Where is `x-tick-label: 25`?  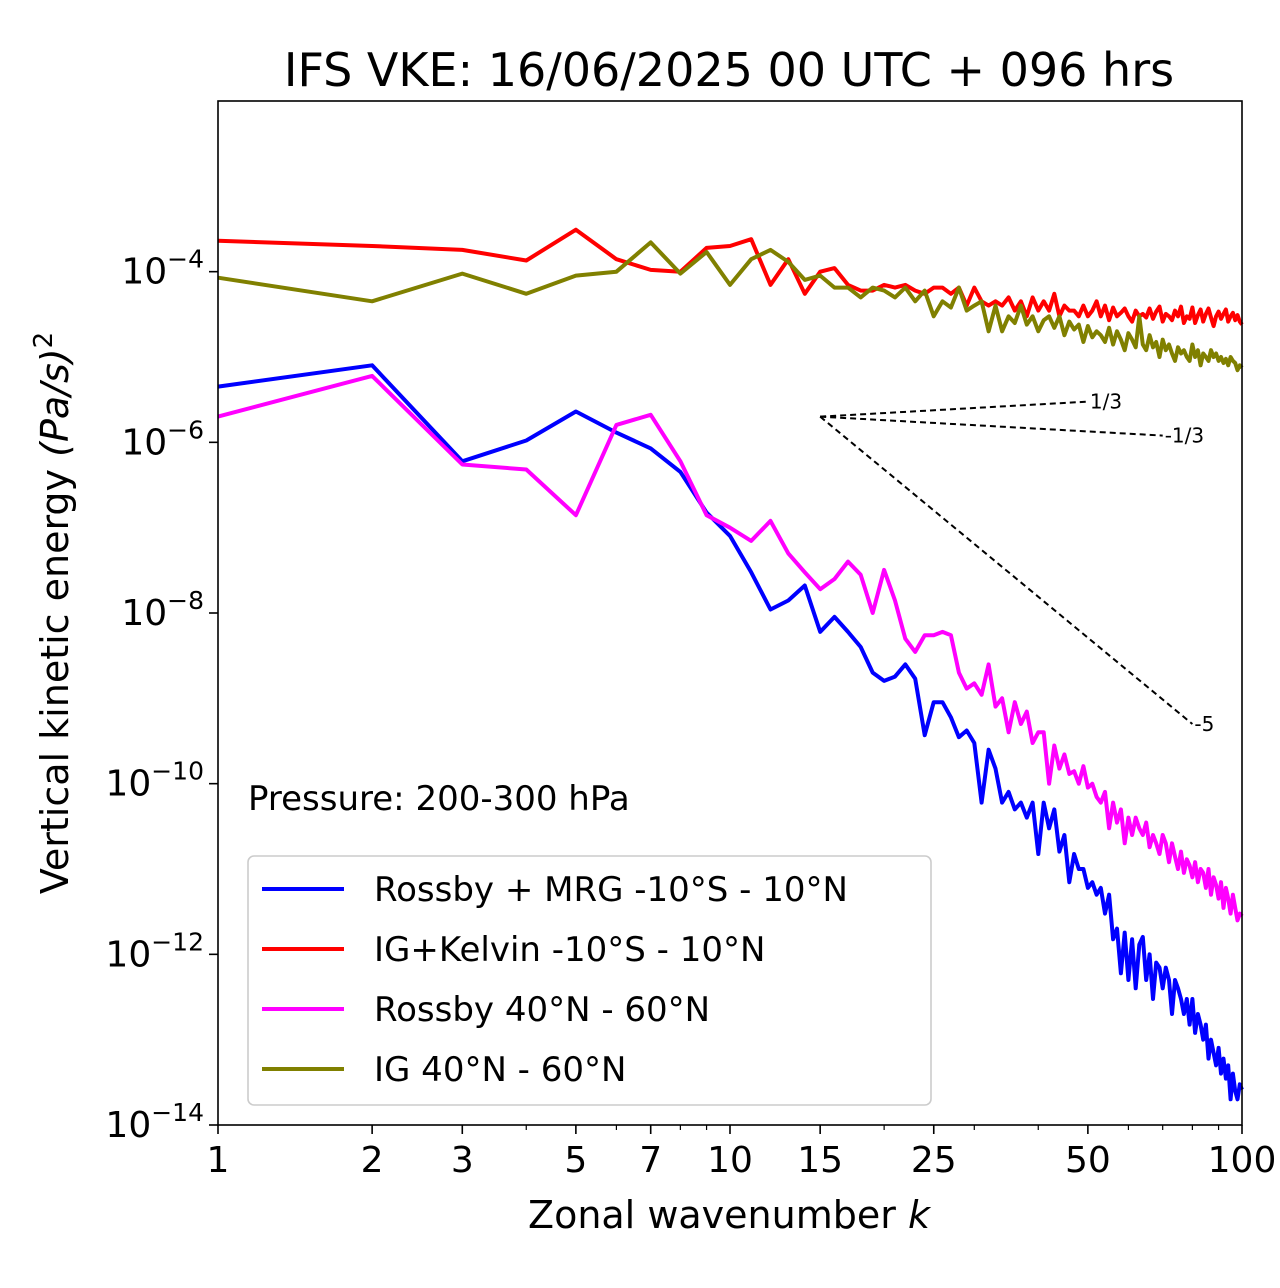 x-tick-label: 25 is located at coordinates (934, 1160).